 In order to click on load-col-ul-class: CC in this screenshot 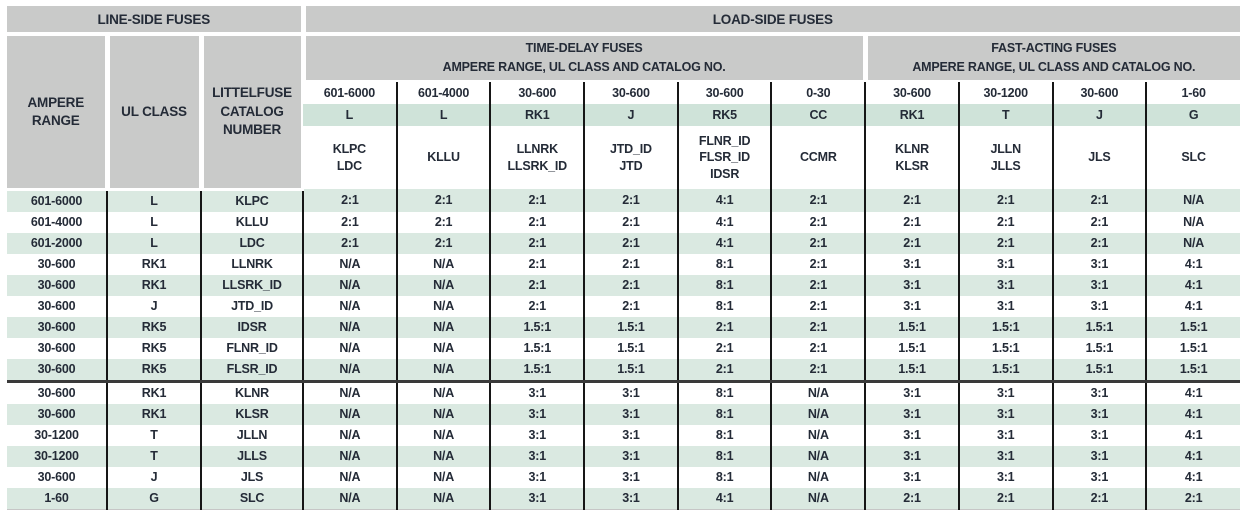, I will do `click(818, 115)`.